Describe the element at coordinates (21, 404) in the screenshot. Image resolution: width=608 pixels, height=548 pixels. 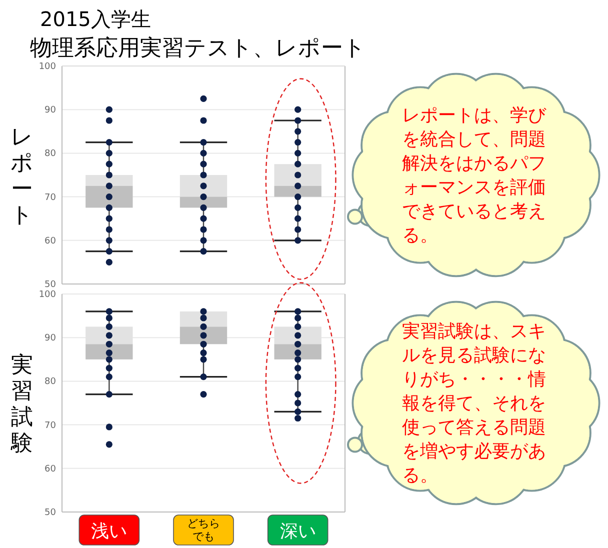
I see `y-axis-title: 実習試験` at that location.